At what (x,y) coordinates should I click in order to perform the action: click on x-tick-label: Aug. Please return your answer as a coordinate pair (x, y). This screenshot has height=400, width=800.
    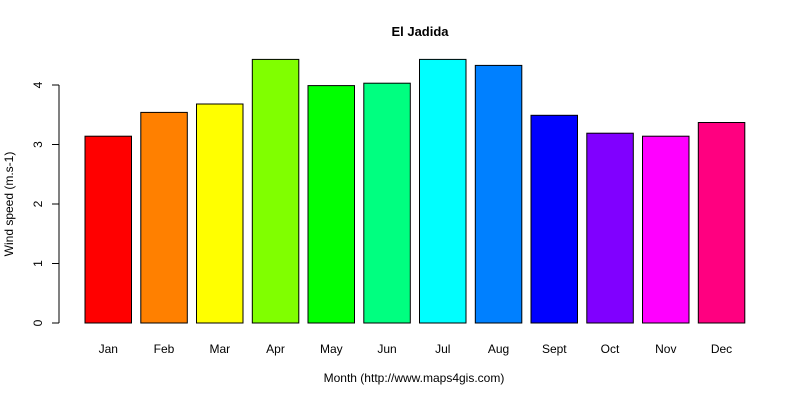
    Looking at the image, I should click on (498, 349).